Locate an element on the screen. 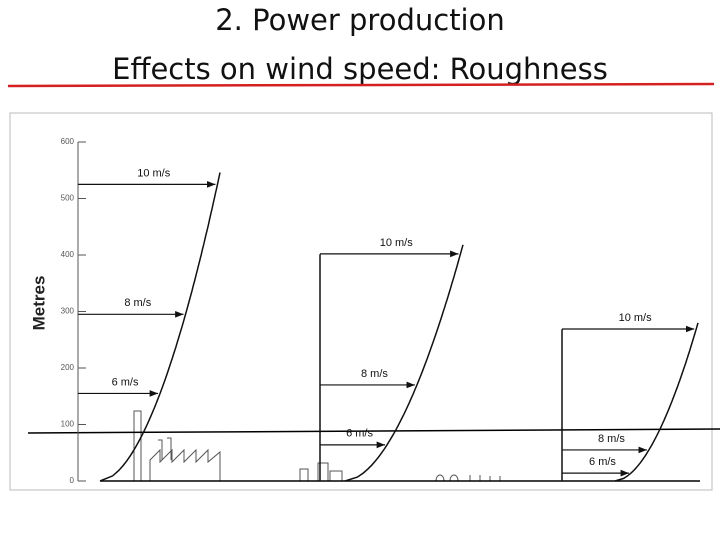  title-underline is located at coordinates (361, 85).